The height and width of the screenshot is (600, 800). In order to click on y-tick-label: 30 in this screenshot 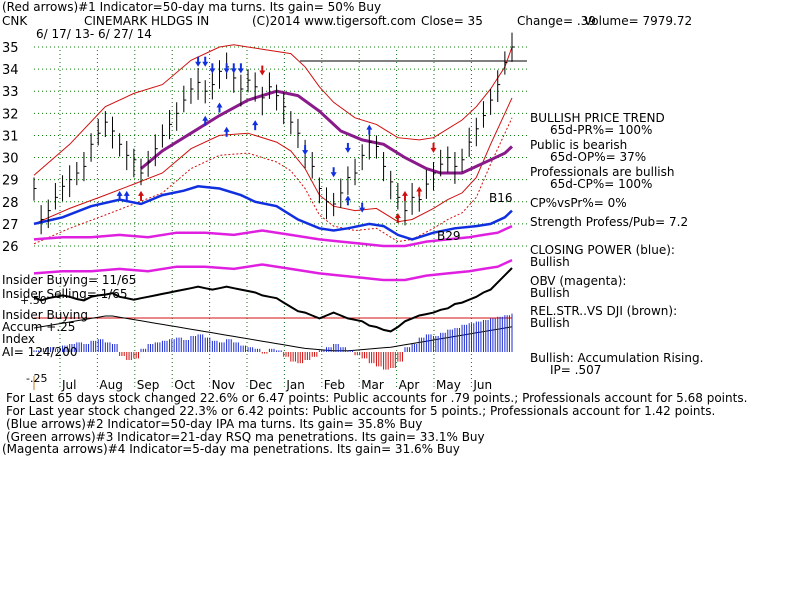, I will do `click(10, 159)`.